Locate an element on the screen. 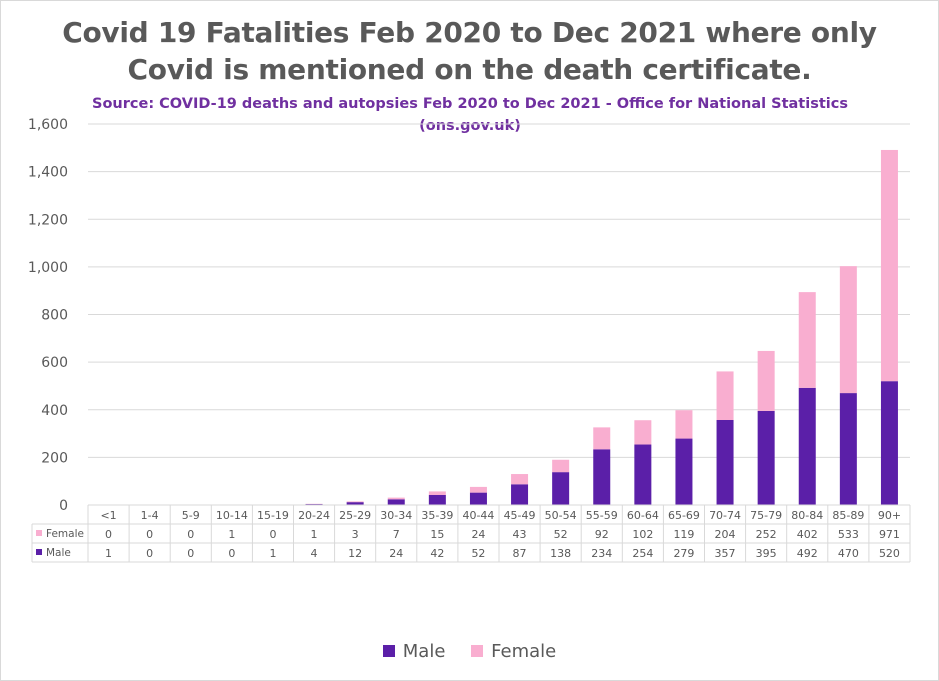 The height and width of the screenshot is (681, 939). x-tick-label: 30-34 is located at coordinates (396, 515).